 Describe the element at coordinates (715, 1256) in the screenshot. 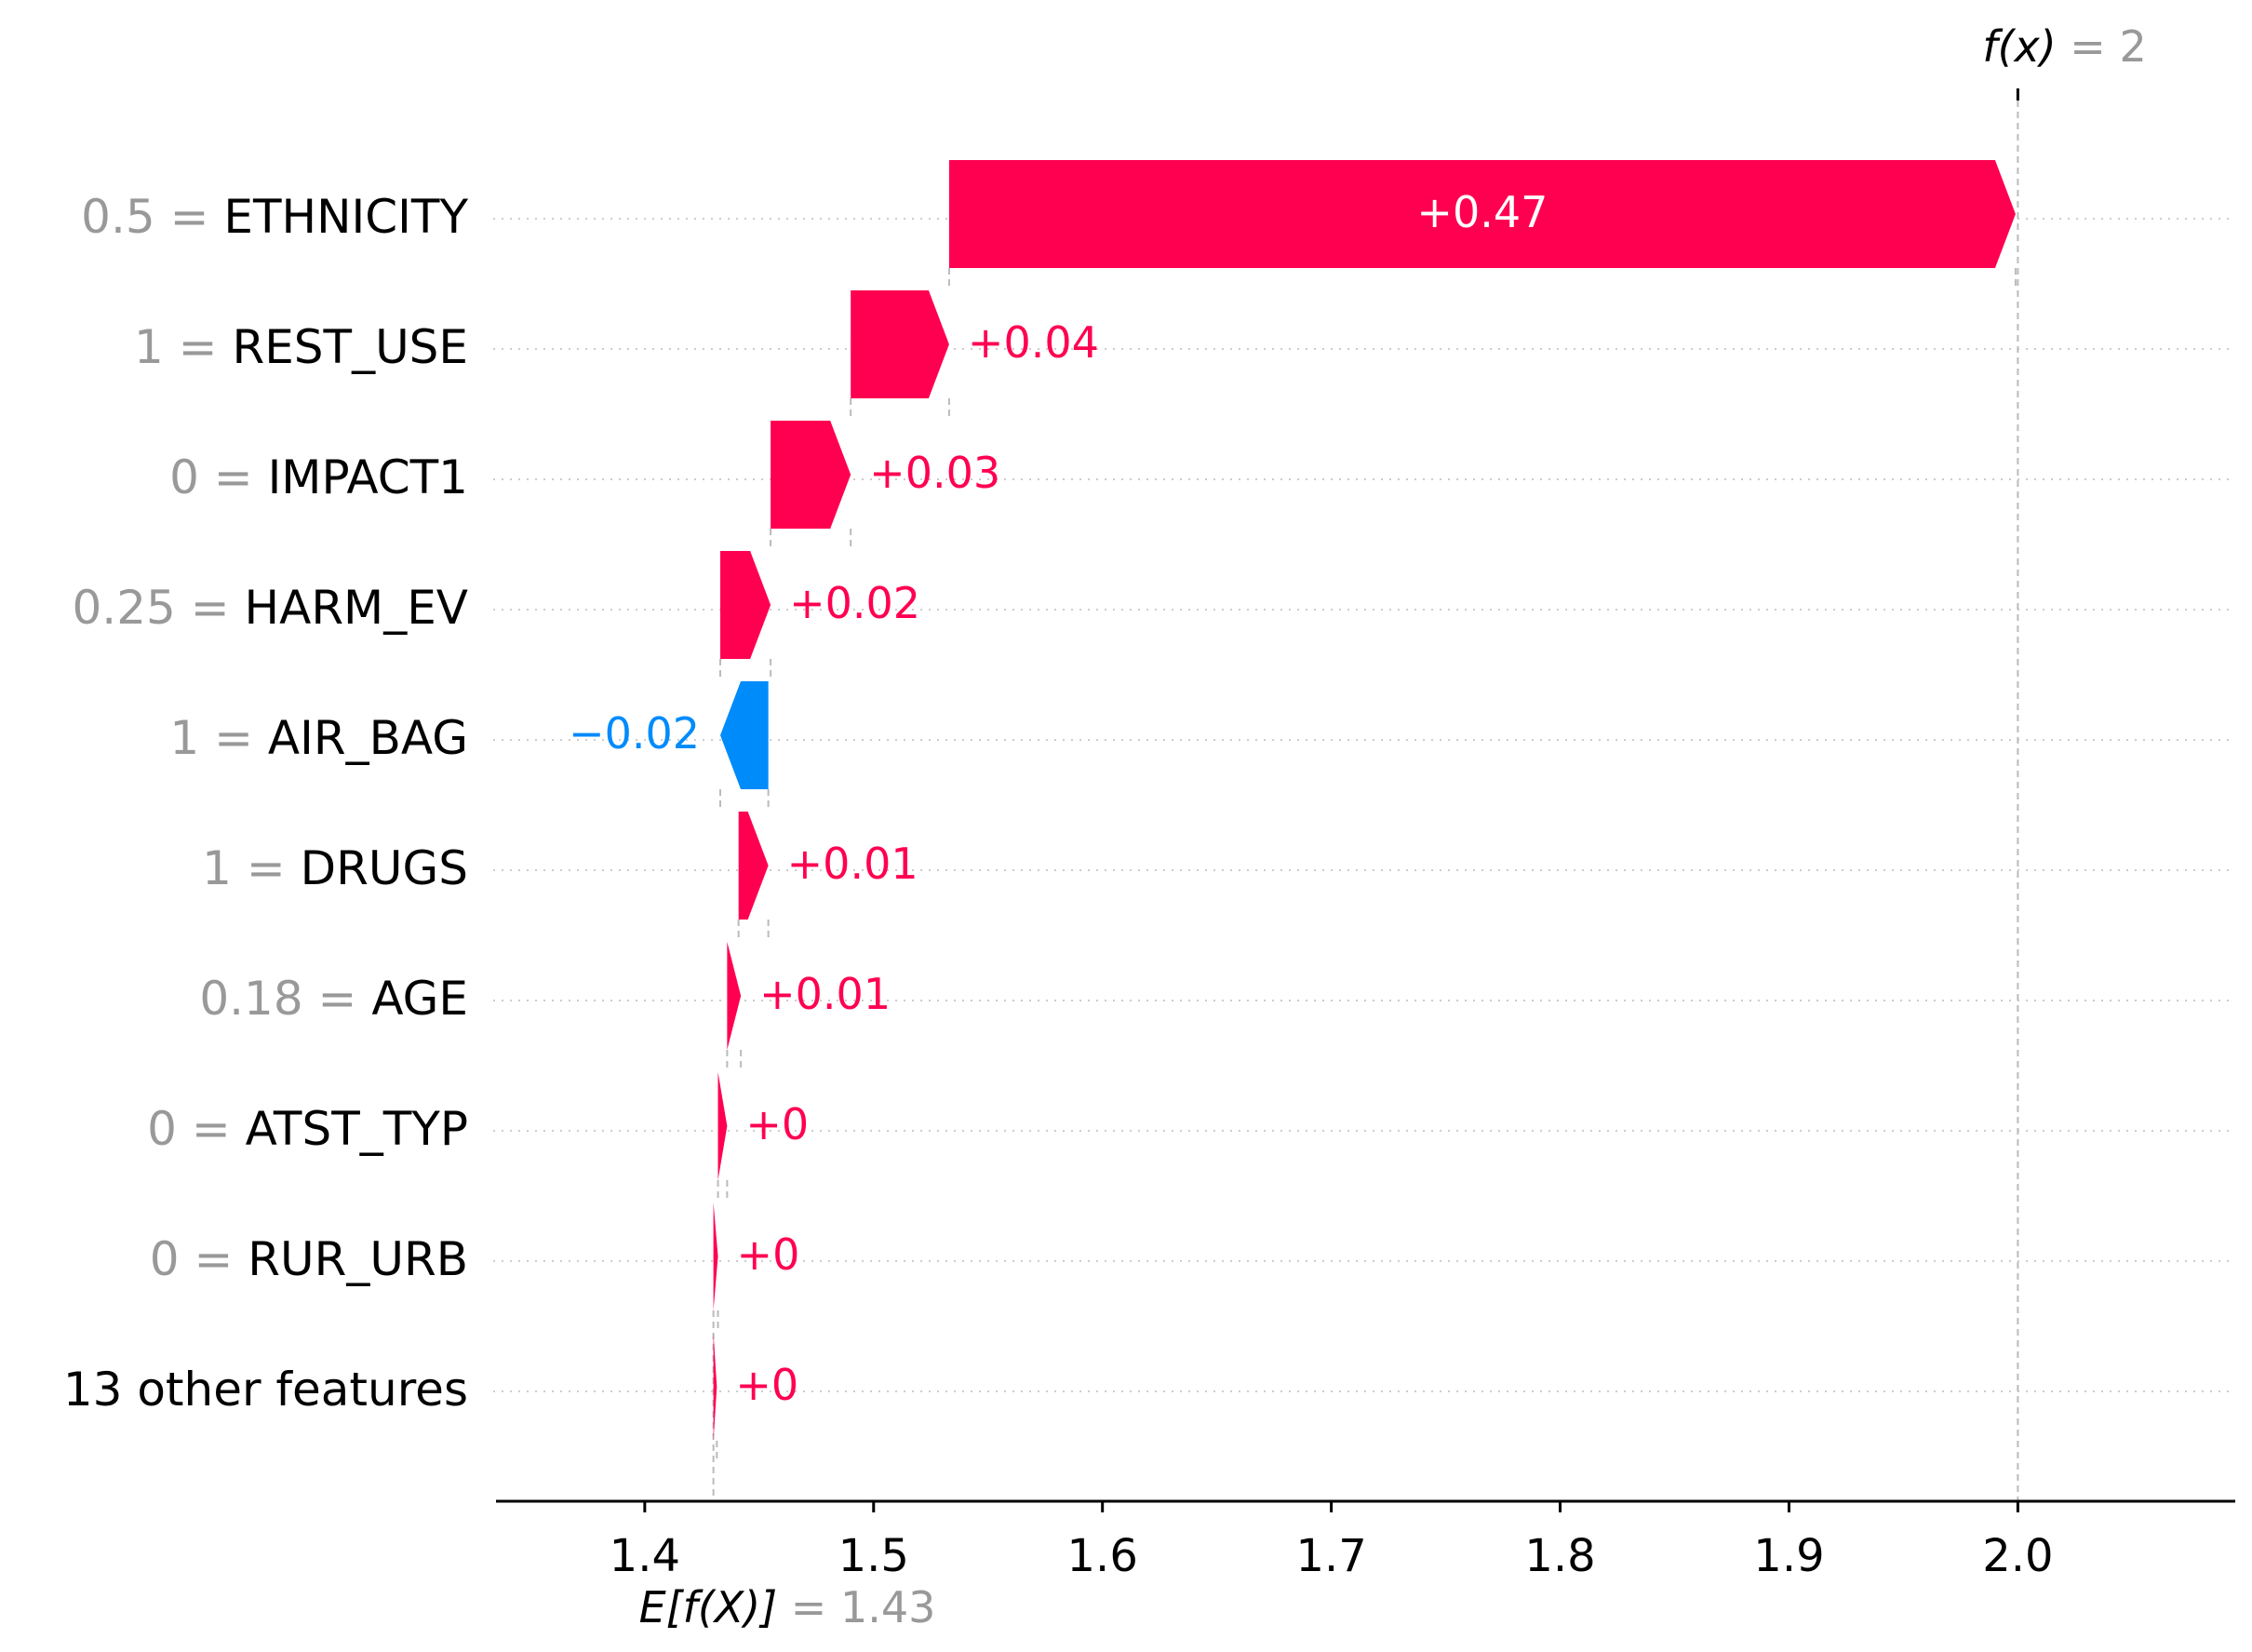

I see `bar-rur-urb` at that location.